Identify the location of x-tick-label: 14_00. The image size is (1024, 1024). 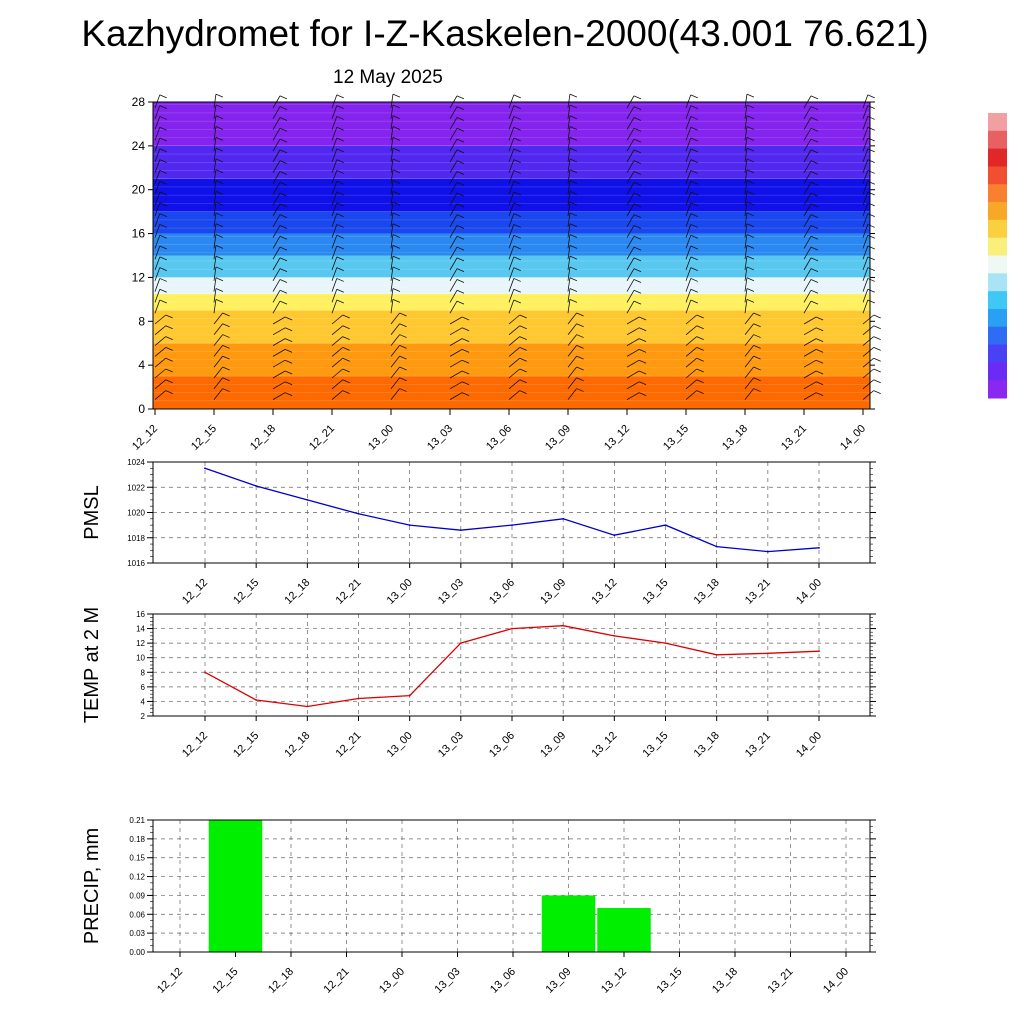
(853, 438).